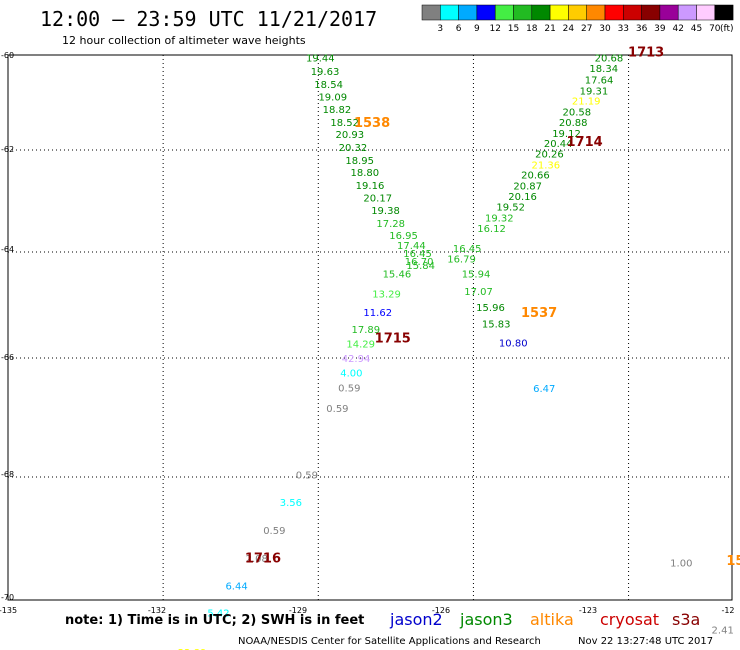 The image size is (740, 650). I want to click on wave-height-label: 1.00, so click(681, 564).